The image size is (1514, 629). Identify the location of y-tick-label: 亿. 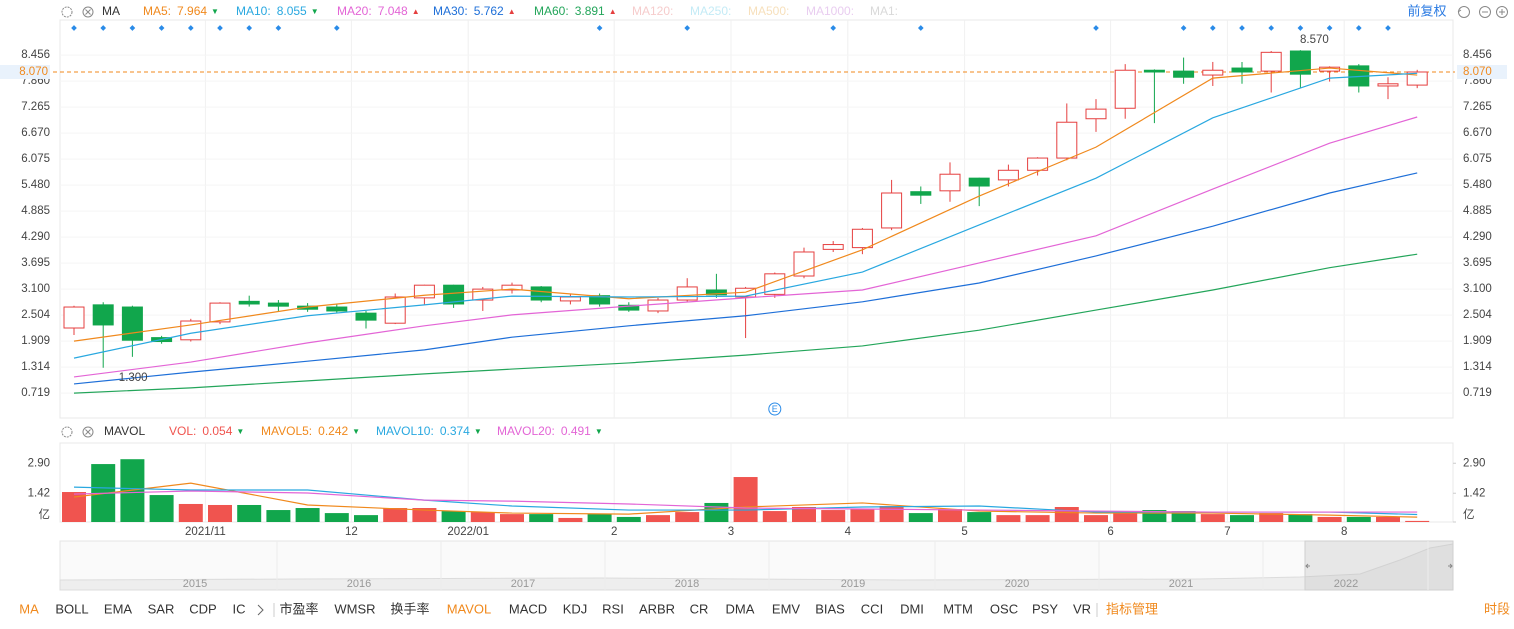
(45, 514).